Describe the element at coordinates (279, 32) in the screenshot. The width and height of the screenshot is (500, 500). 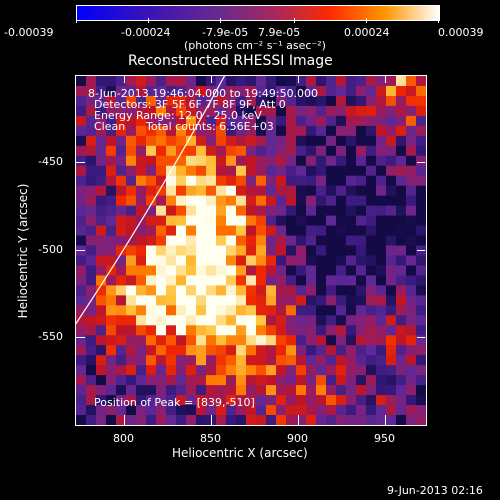
I see `cb-tick-label-4: 7.9e-05` at that location.